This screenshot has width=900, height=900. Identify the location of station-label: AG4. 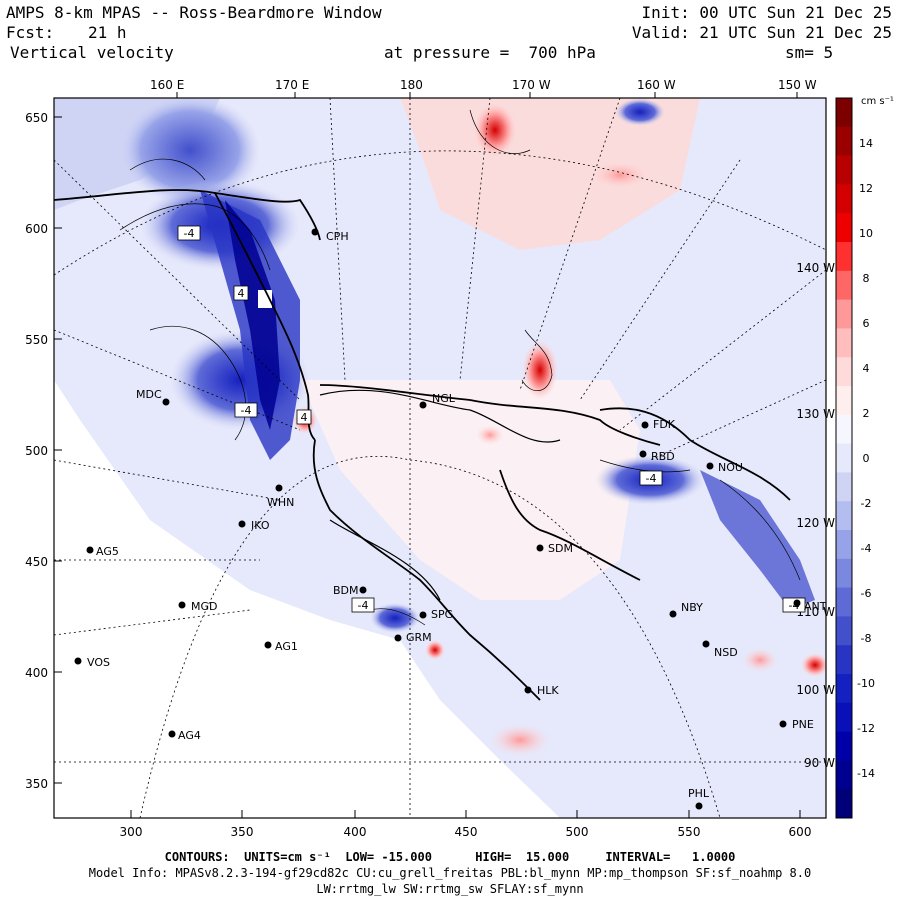
(189, 735).